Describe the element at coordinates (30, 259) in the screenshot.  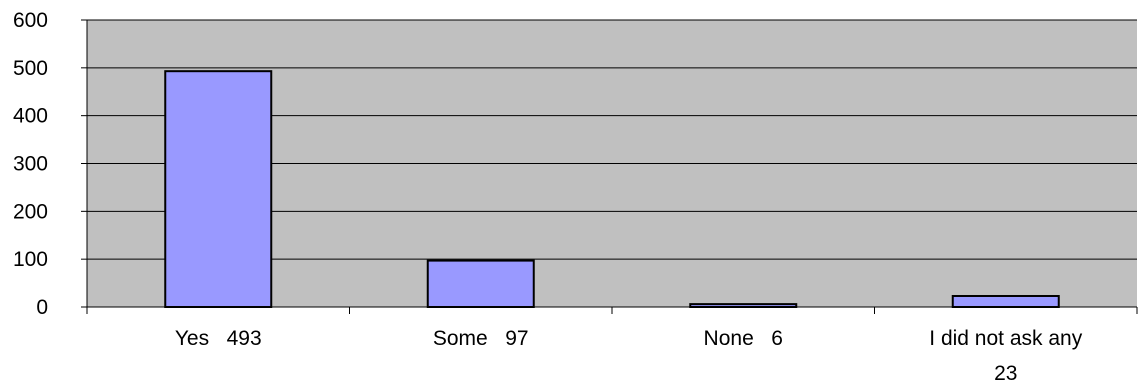
I see `y-tick-label: 100` at that location.